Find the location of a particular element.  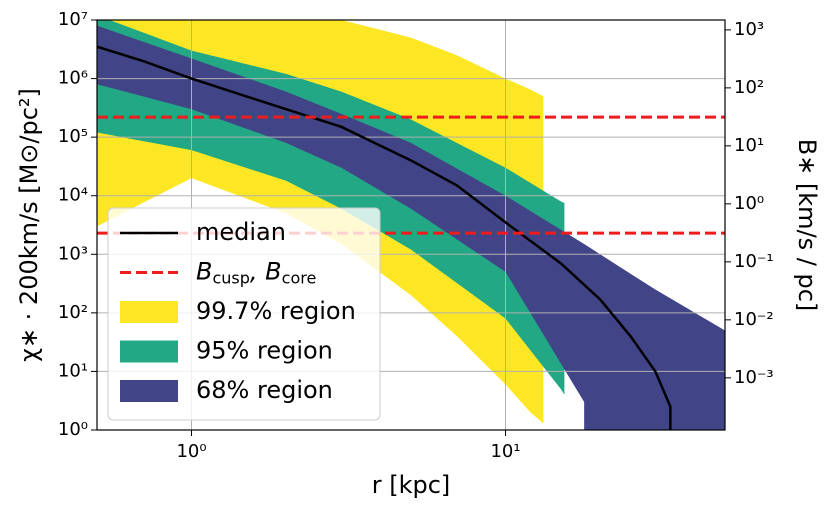

y-axis-label: χ∗ · 200km/s [M⊙/pc²] is located at coordinates (29, 225).